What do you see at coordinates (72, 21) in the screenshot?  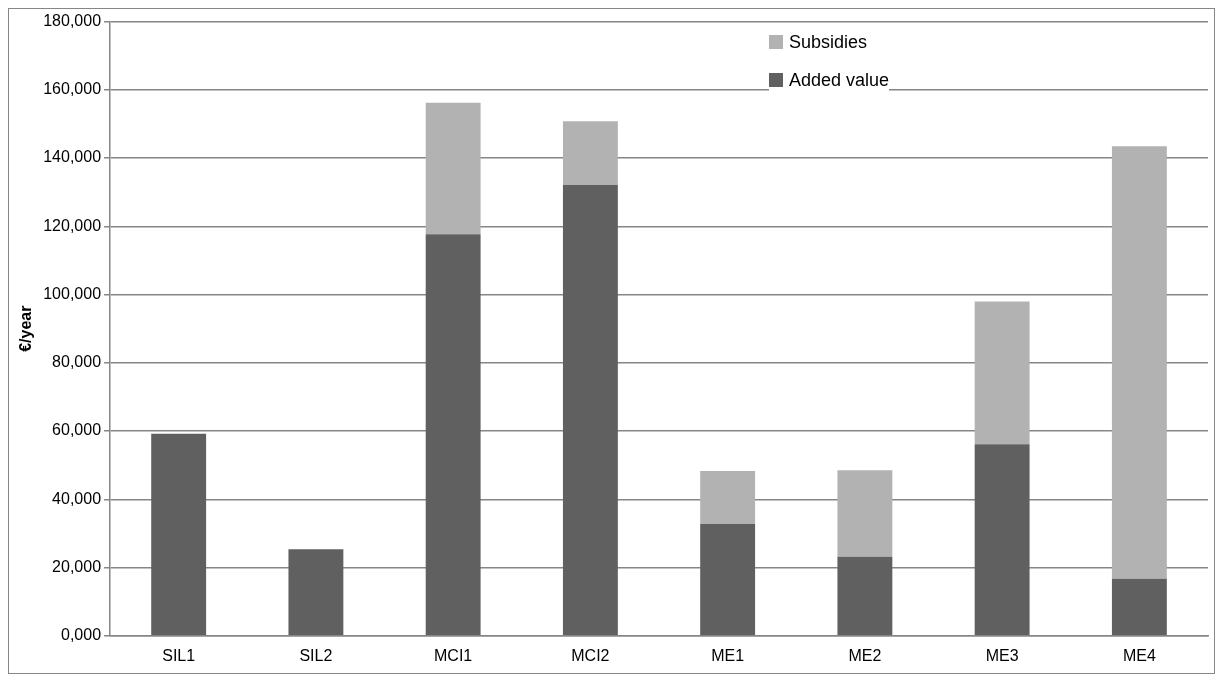 I see `y-tick-label: 180,000` at bounding box center [72, 21].